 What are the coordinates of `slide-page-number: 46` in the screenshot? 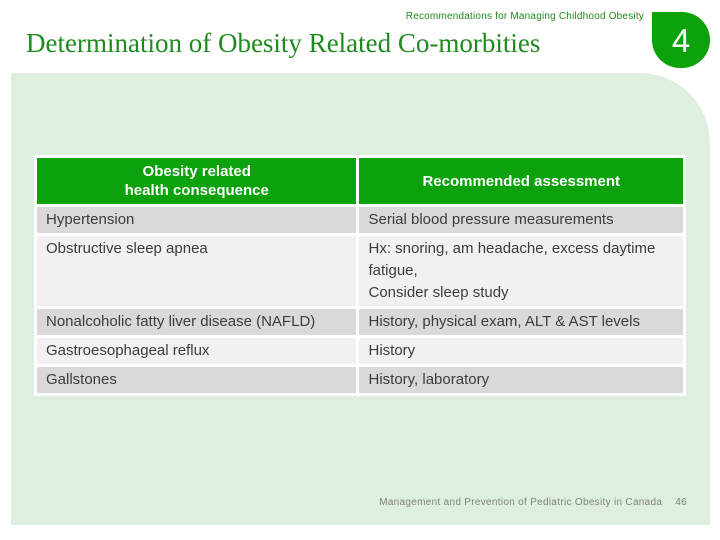 It's located at (681, 502).